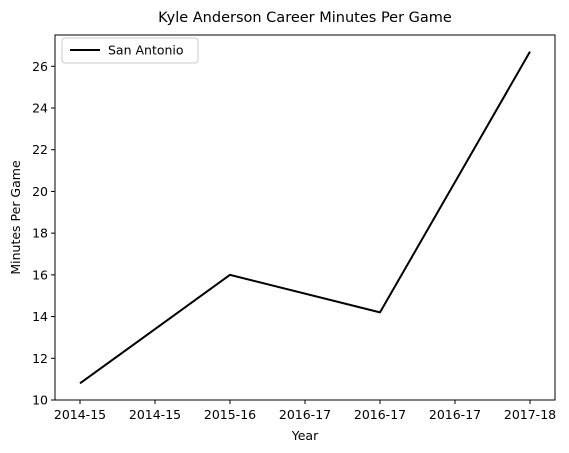 The image size is (569, 453). I want to click on y-tick-label: 22, so click(40, 149).